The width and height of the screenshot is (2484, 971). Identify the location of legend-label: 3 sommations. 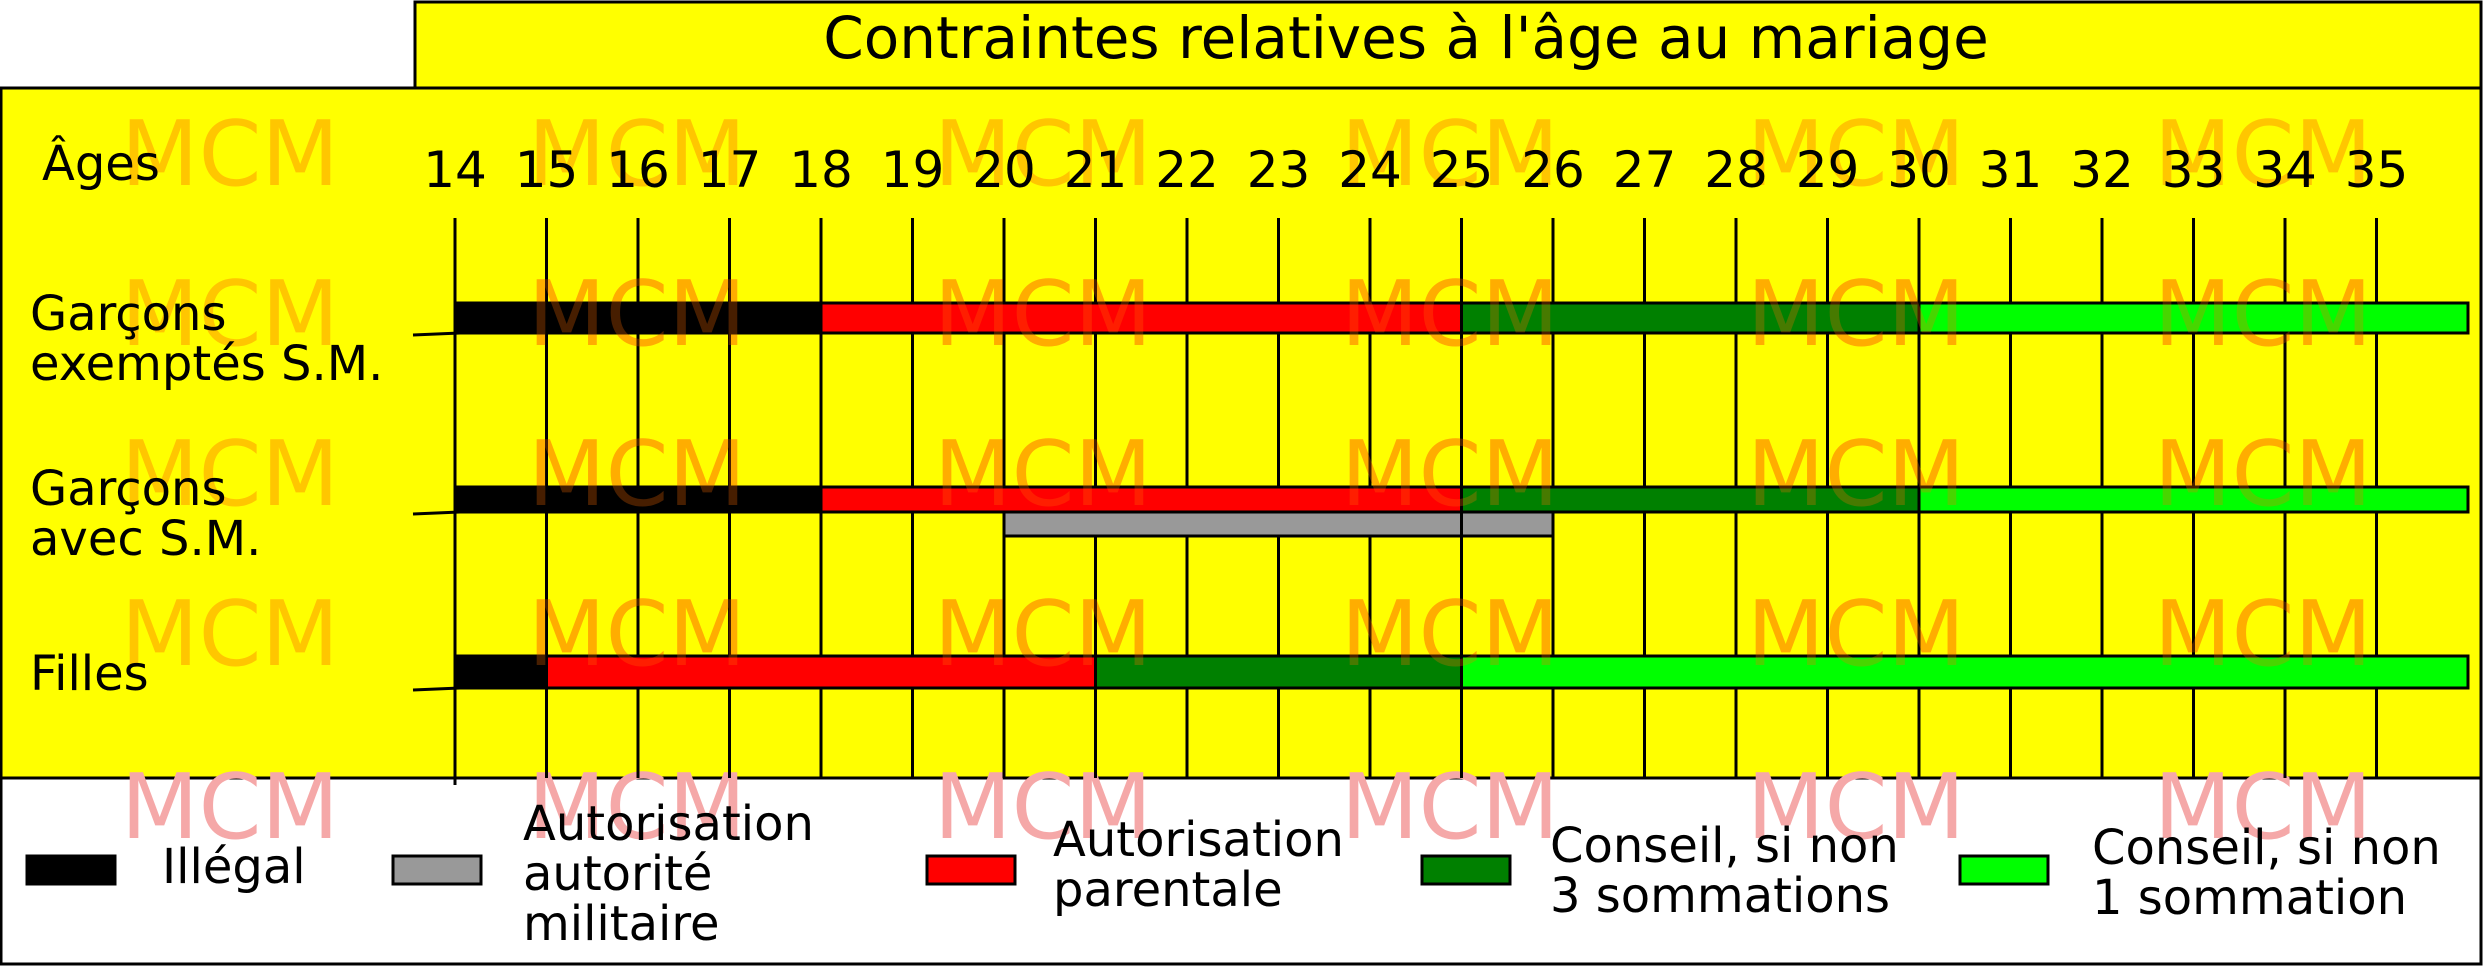
(1720, 896).